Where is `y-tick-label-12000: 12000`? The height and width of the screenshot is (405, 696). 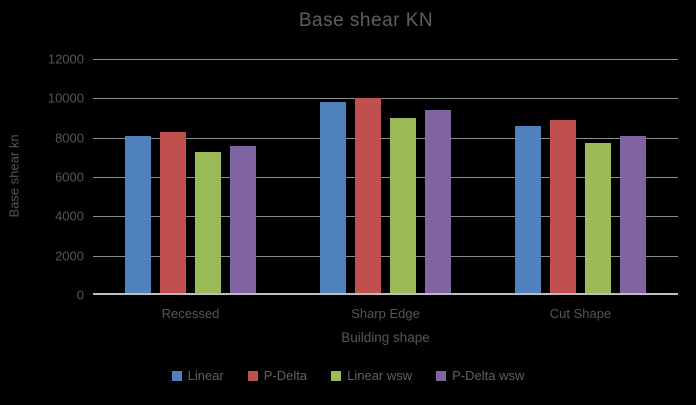
y-tick-label-12000: 12000 is located at coordinates (65, 59).